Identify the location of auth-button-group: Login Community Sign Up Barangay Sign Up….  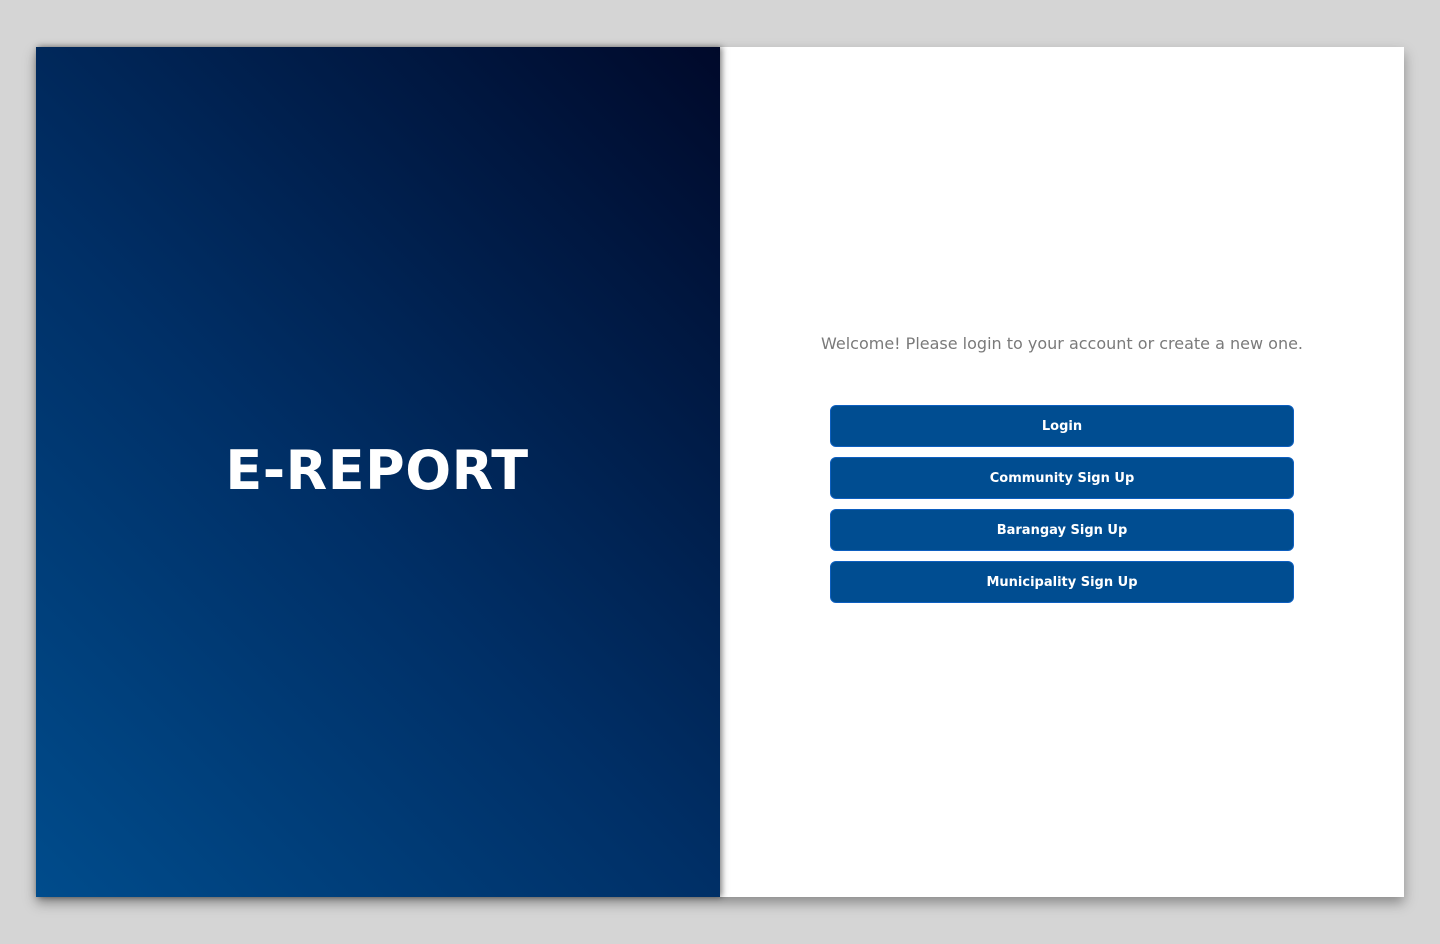
(1062, 504).